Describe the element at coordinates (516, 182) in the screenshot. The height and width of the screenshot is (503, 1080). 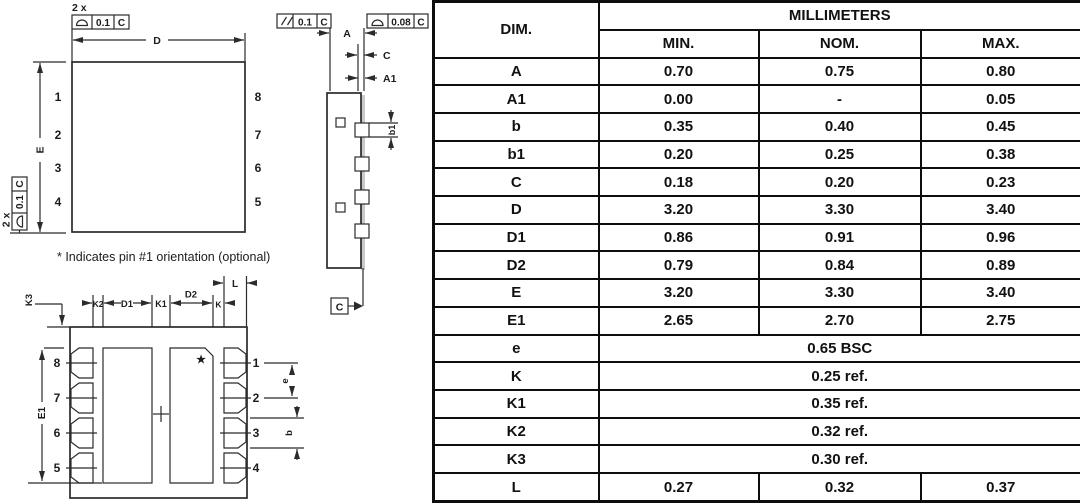
I see `dim-cell: C` at that location.